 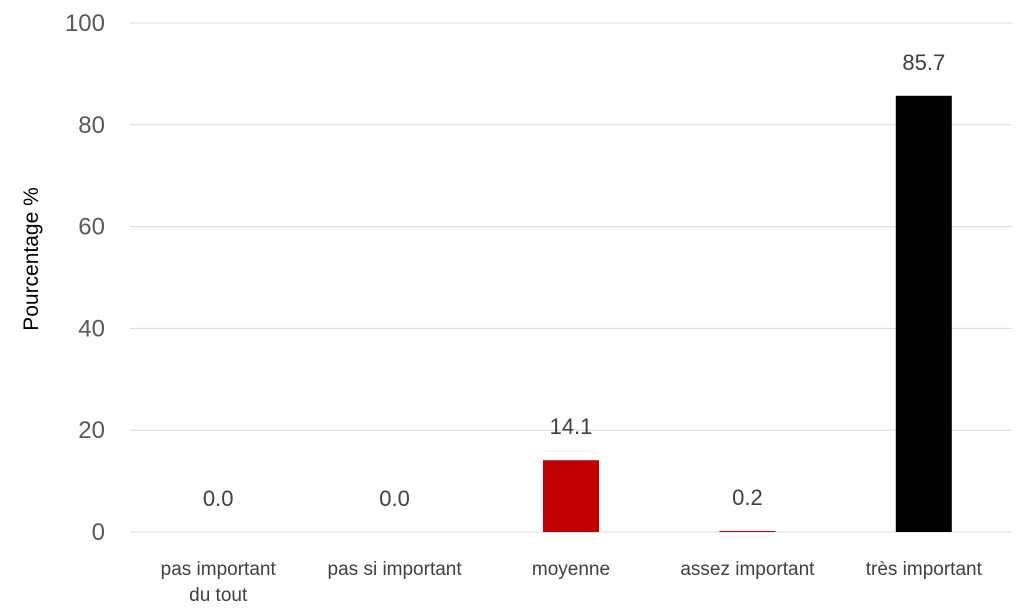 What do you see at coordinates (395, 569) in the screenshot?
I see `x-tick-label: pas si important` at bounding box center [395, 569].